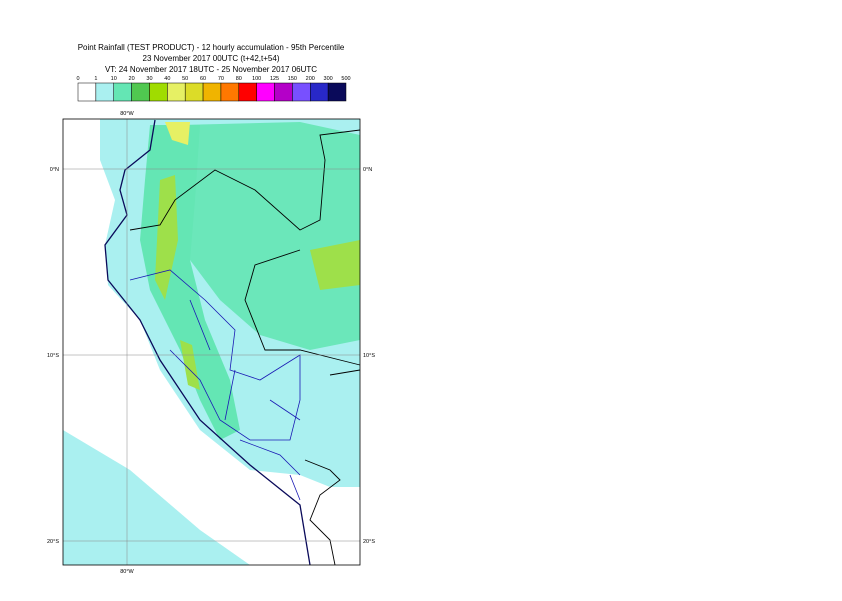 The image size is (842, 601). Describe the element at coordinates (274, 79) in the screenshot. I see `colorbar-label: 125` at that location.